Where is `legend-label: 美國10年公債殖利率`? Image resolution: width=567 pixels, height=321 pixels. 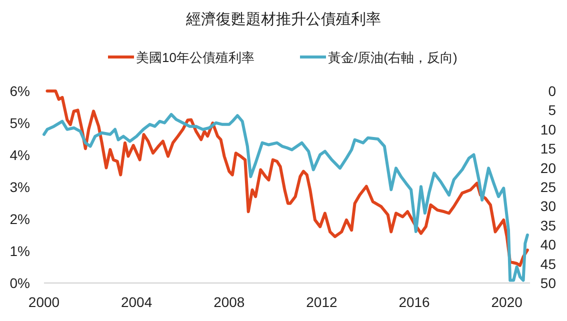 legend-label: 美國10年公債殖利率 is located at coordinates (195, 57).